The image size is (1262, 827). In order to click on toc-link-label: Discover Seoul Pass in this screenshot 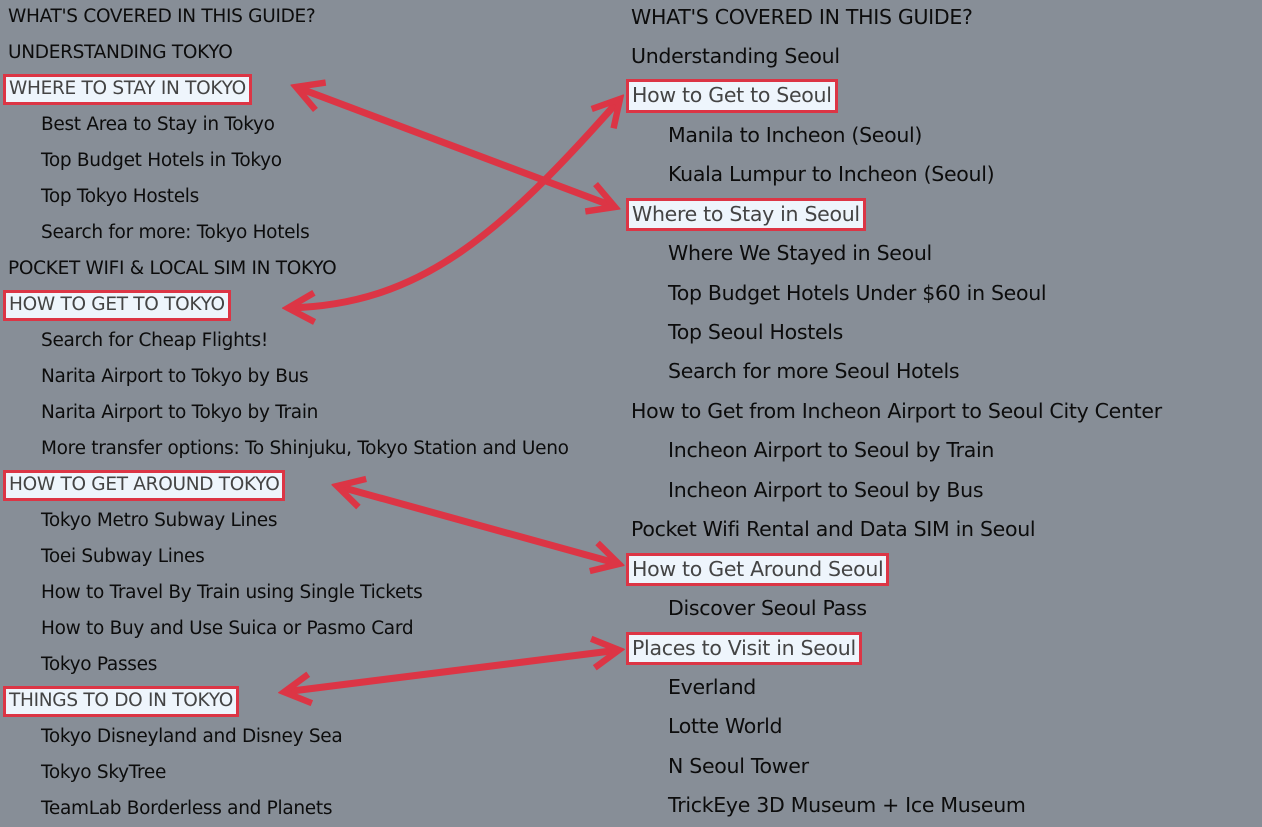, I will do `click(767, 608)`.